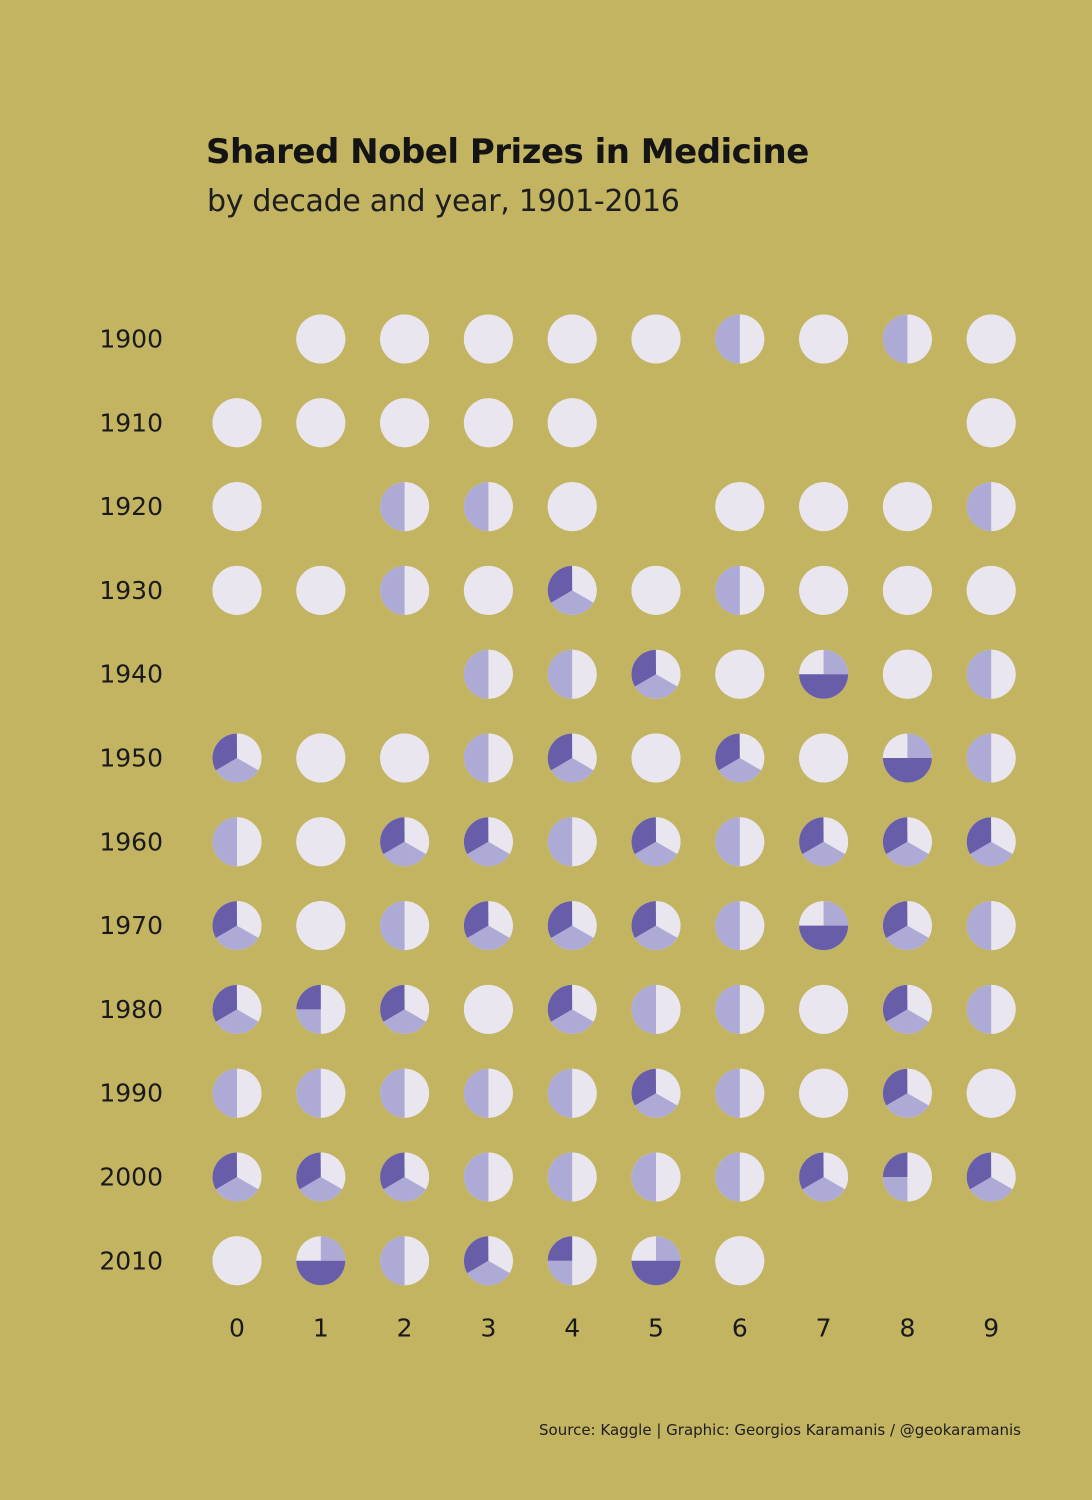 The height and width of the screenshot is (1500, 1092). What do you see at coordinates (643, 1177) in the screenshot?
I see `pie-slice-2005-two_laureates` at bounding box center [643, 1177].